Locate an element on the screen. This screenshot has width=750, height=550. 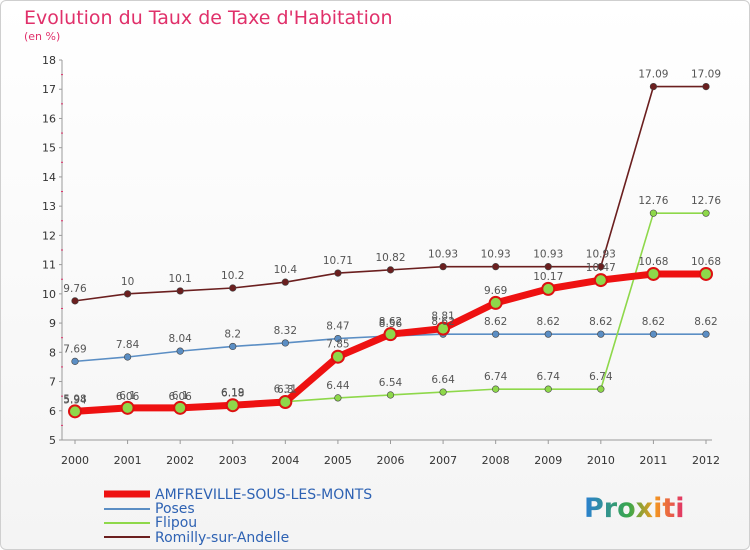
data-label-amfreville-sous-les-monts: 6.3 is located at coordinates (285, 390).